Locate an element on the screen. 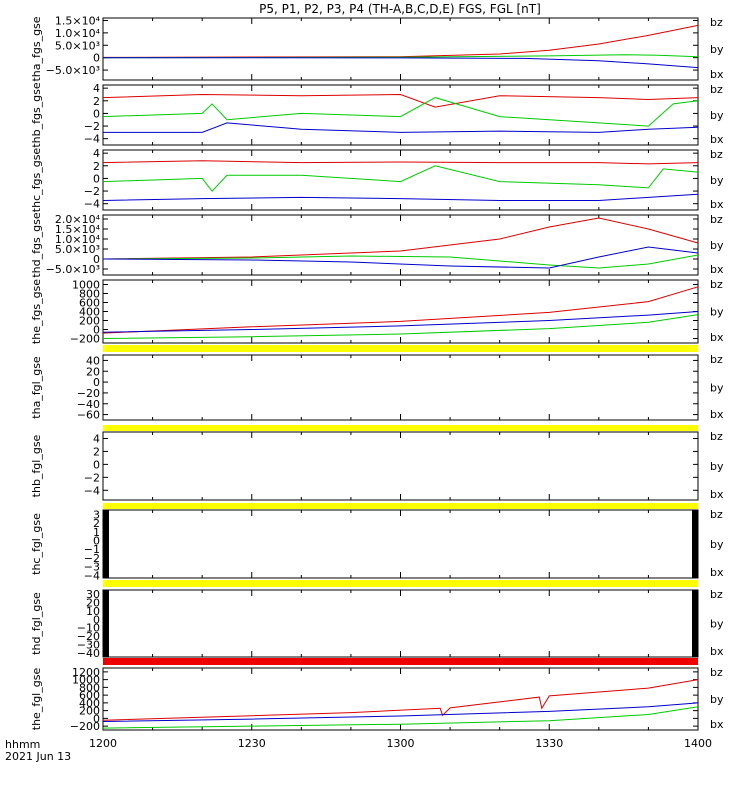  y-tick-label-2-1: 2 is located at coordinates (96, 101).